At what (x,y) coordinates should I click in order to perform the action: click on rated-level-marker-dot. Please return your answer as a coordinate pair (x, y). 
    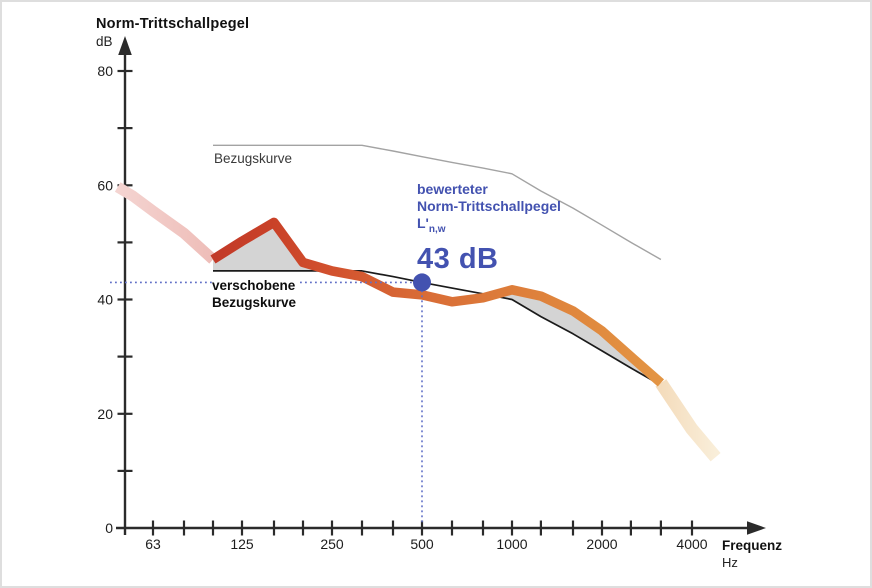
    Looking at the image, I should click on (422, 282).